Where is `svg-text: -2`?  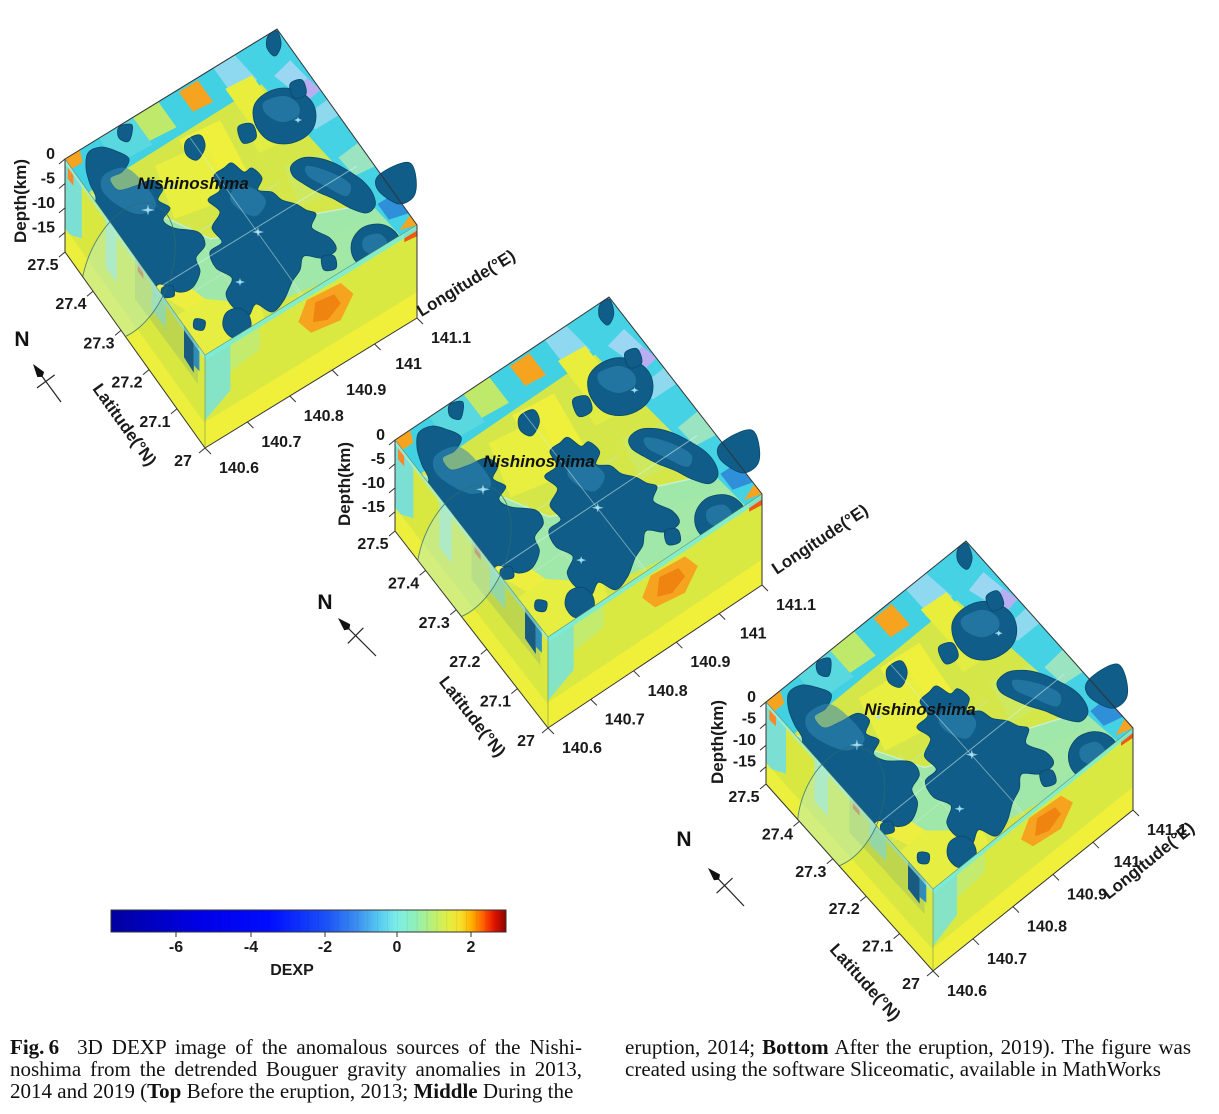
svg-text: -2 is located at coordinates (325, 947).